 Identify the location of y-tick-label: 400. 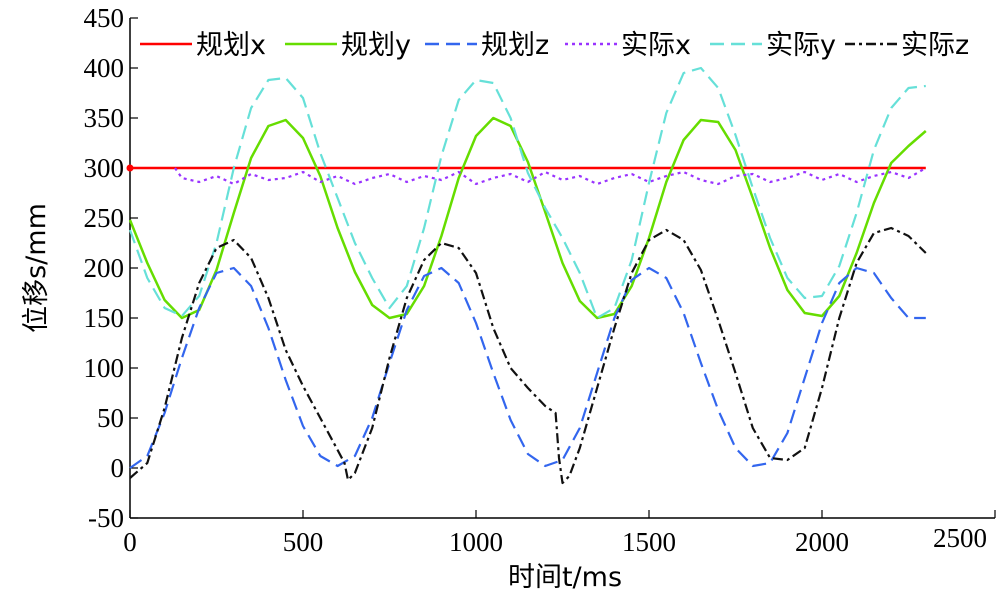
(104, 68).